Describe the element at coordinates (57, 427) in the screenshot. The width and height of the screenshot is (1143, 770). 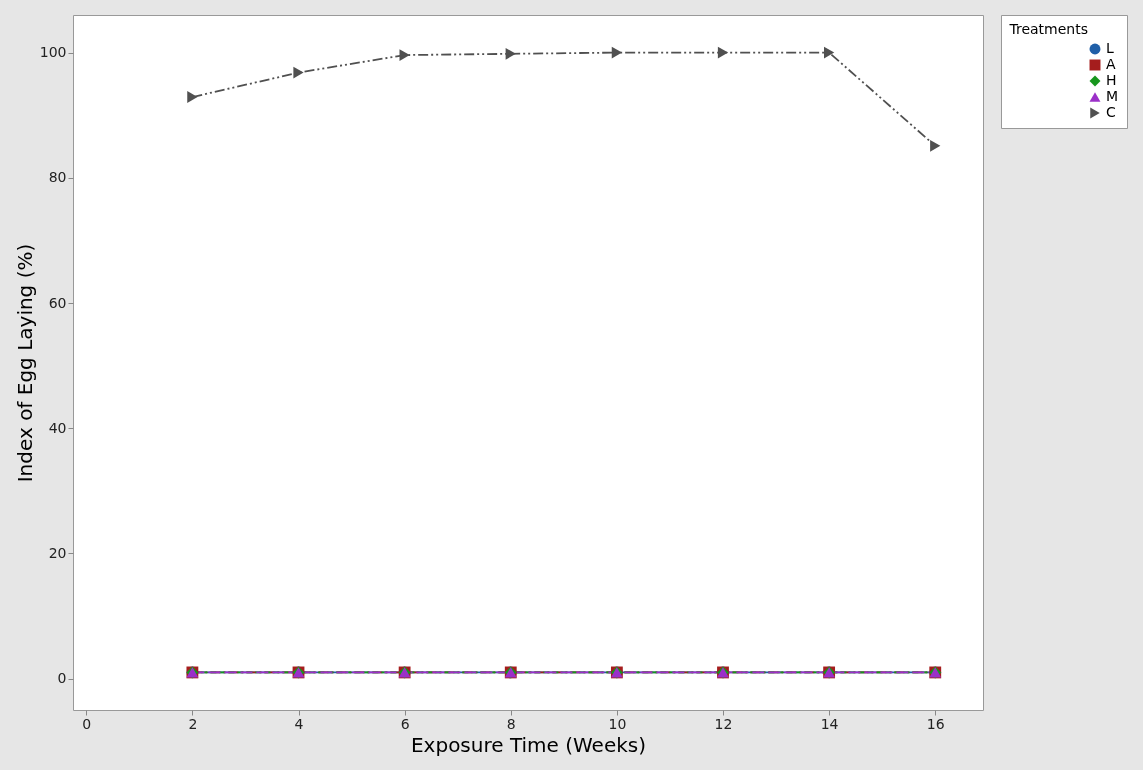
I see `y-tick-label: 40` at that location.